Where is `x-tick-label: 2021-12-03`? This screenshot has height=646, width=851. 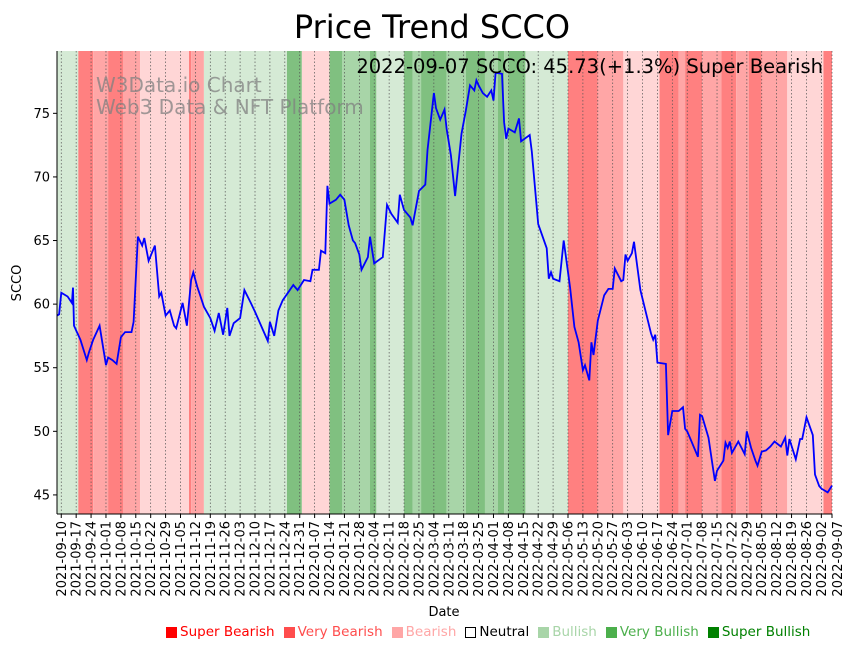
x-tick-label: 2021-12-03 is located at coordinates (241, 559).